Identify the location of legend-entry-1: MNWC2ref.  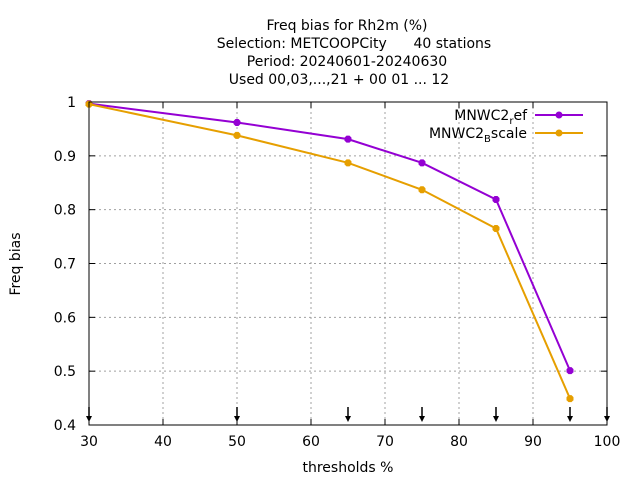
(518, 117).